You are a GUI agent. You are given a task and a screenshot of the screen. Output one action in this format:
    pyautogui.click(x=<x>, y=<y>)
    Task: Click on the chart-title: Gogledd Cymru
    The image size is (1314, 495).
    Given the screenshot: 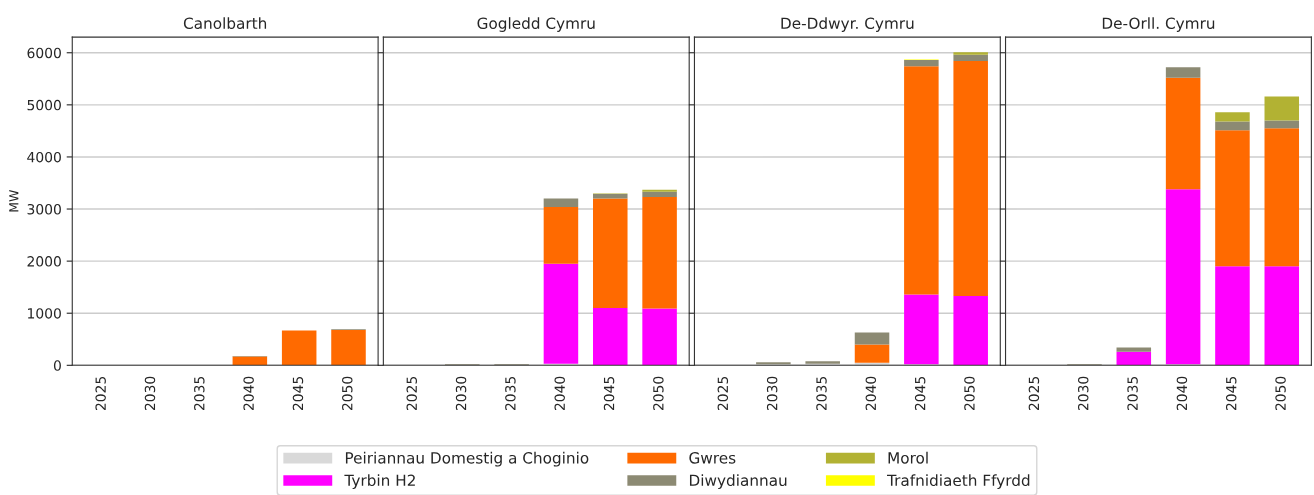 What is the action you would take?
    pyautogui.click(x=536, y=24)
    